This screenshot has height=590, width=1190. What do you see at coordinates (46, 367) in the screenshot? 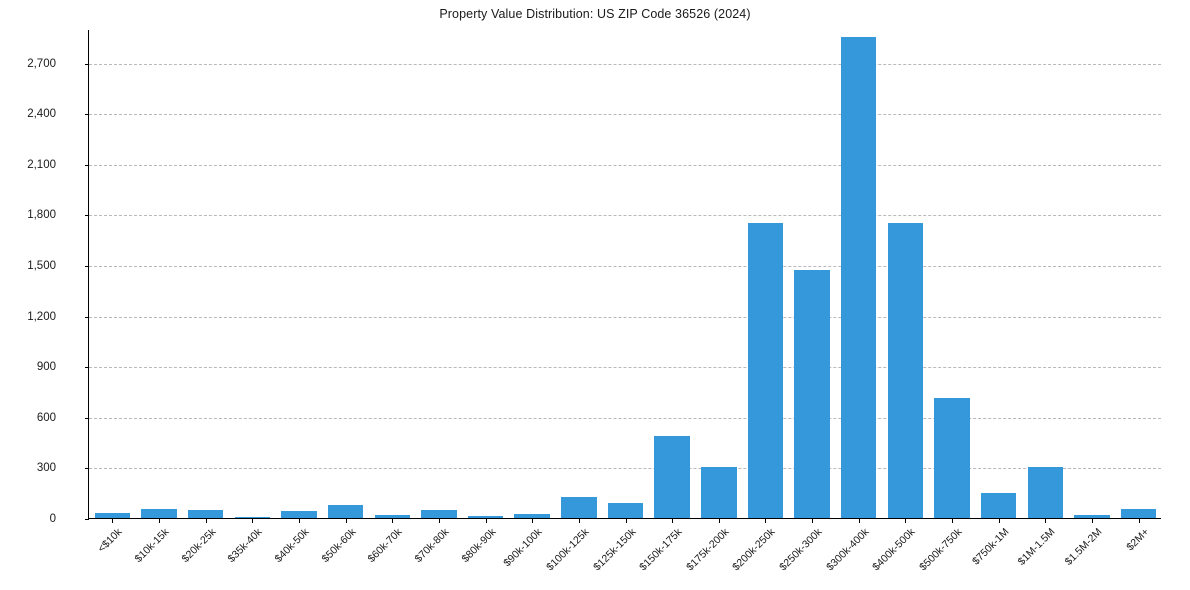
I see `y-tick-label: 900` at bounding box center [46, 367].